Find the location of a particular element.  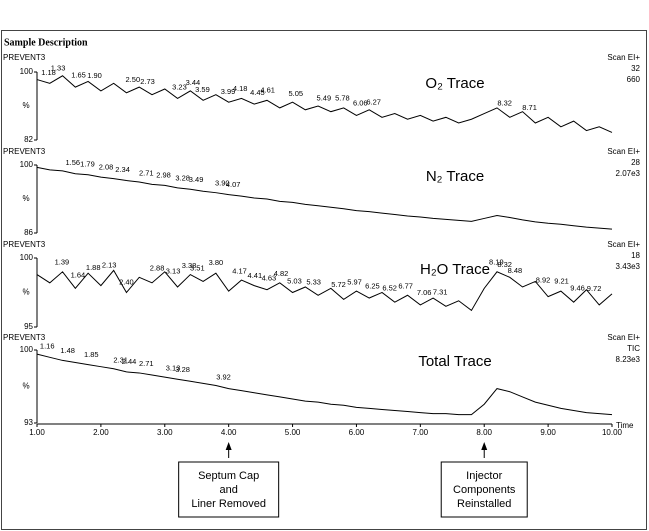

peak-label: 4.63 is located at coordinates (269, 278).